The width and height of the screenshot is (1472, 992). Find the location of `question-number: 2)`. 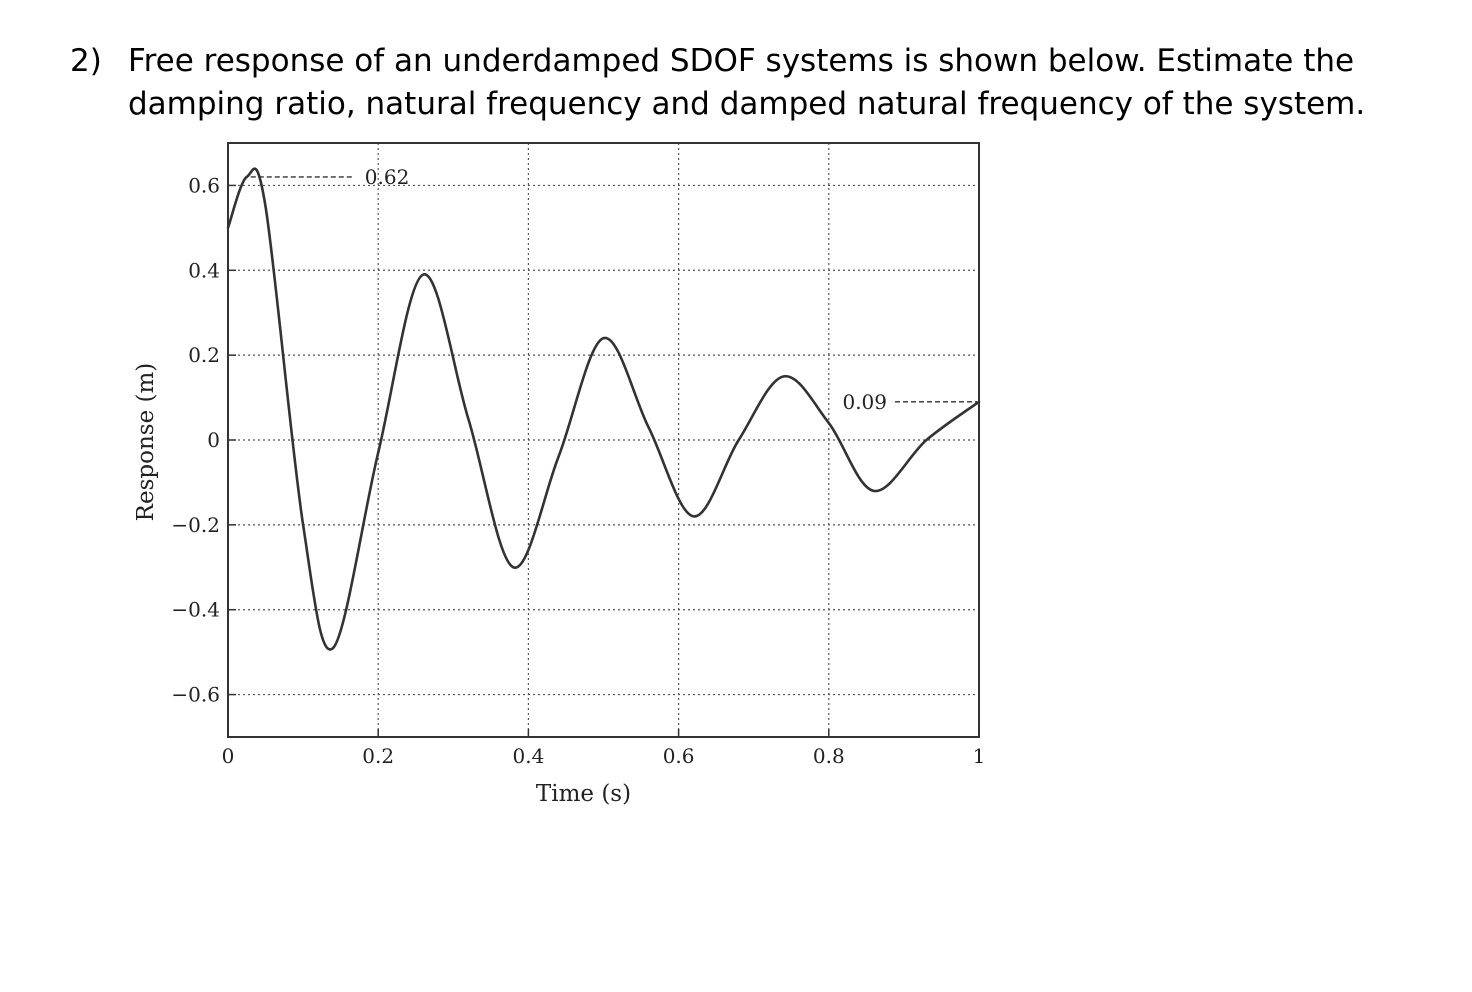

question-number: 2) is located at coordinates (86, 61).